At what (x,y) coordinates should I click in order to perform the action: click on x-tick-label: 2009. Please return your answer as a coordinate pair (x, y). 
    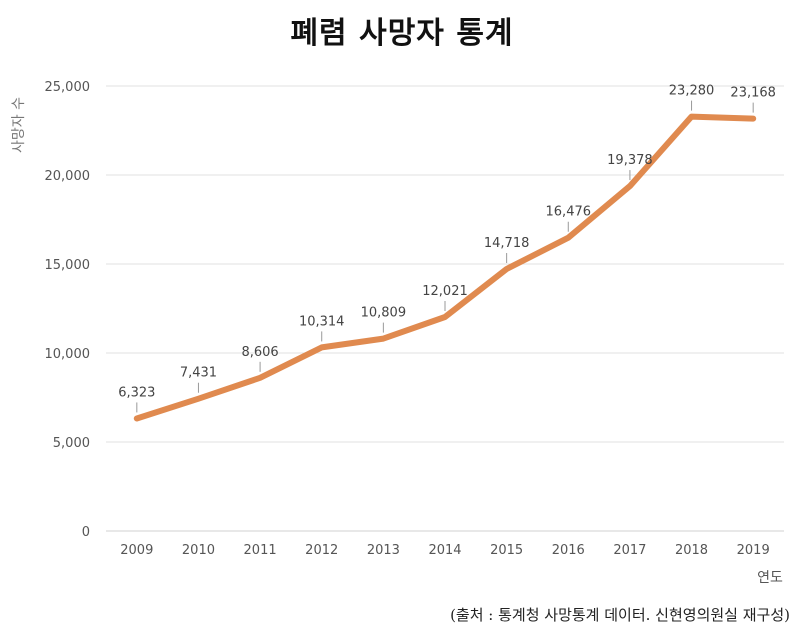
    Looking at the image, I should click on (136, 550).